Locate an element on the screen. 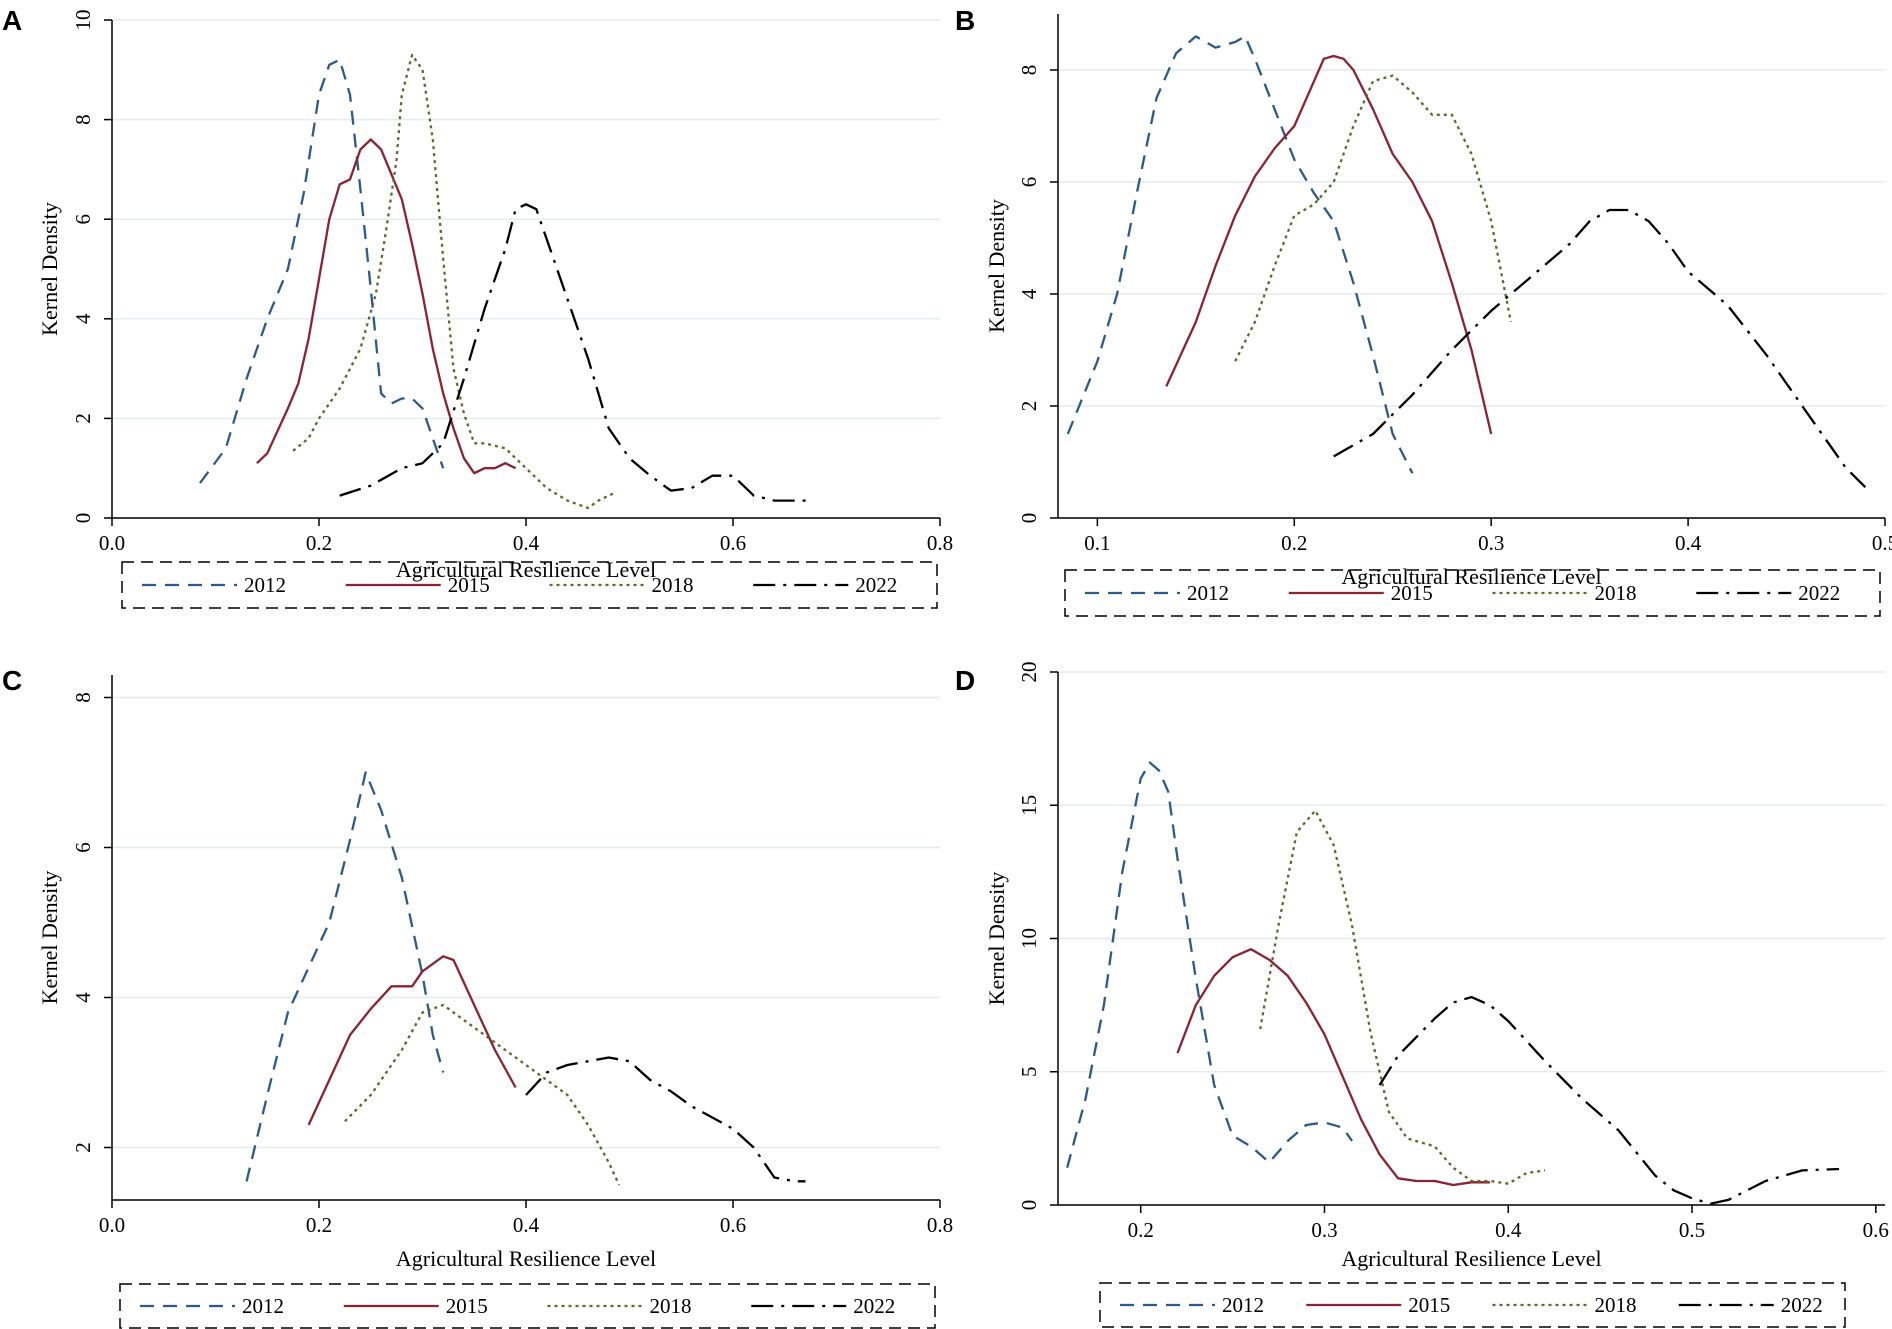 The height and width of the screenshot is (1329, 1892). y-tick-label: 5 is located at coordinates (1029, 1072).